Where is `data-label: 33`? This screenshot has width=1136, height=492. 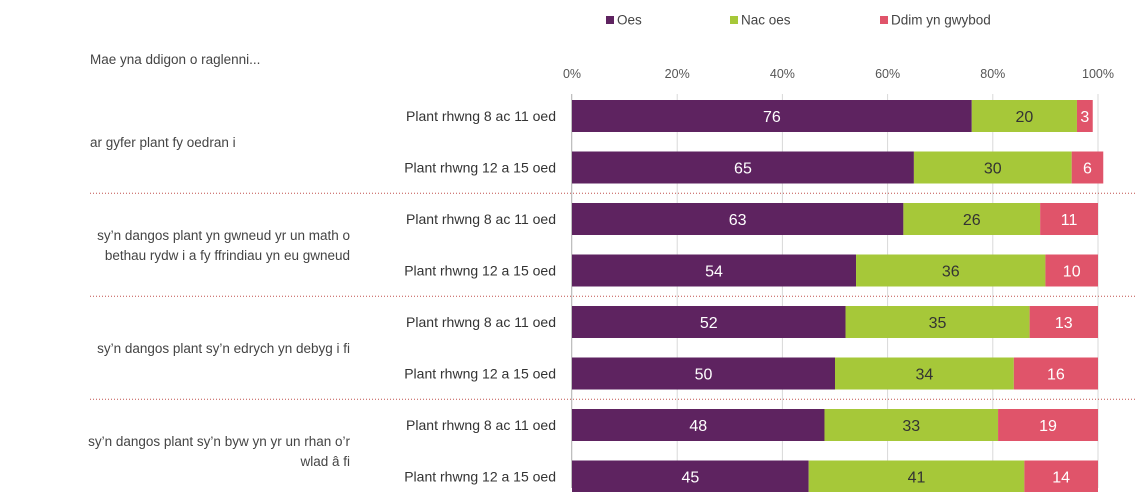 data-label: 33 is located at coordinates (911, 426).